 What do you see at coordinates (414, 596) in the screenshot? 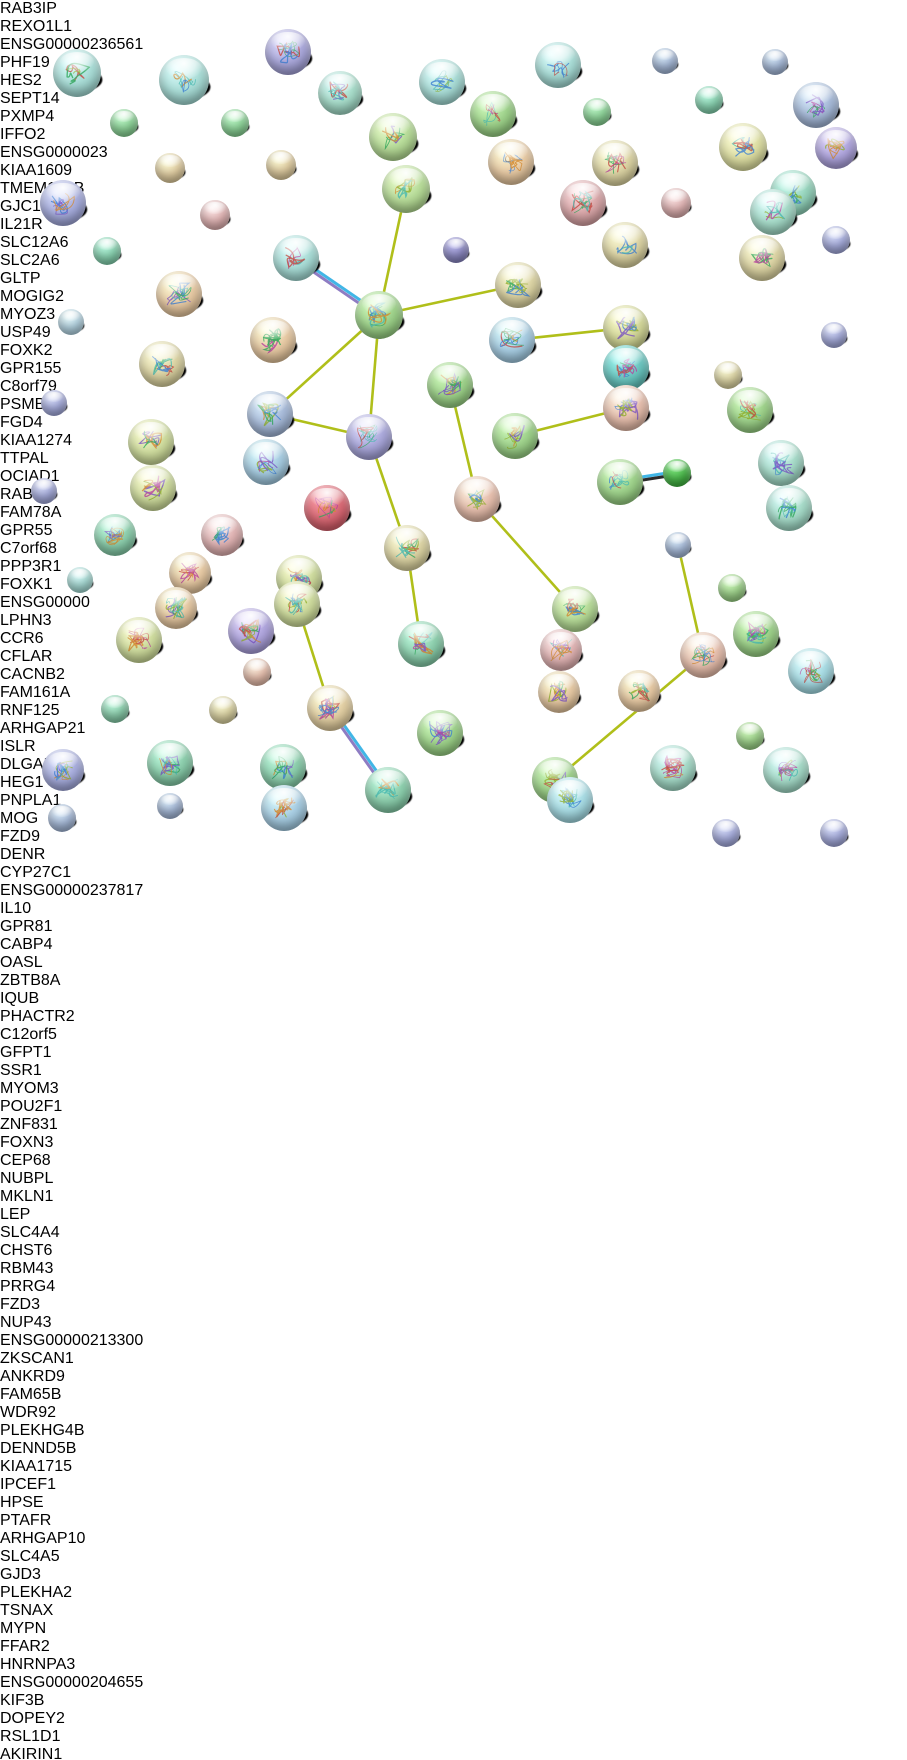
I see `edge-LEP-ECE1` at bounding box center [414, 596].